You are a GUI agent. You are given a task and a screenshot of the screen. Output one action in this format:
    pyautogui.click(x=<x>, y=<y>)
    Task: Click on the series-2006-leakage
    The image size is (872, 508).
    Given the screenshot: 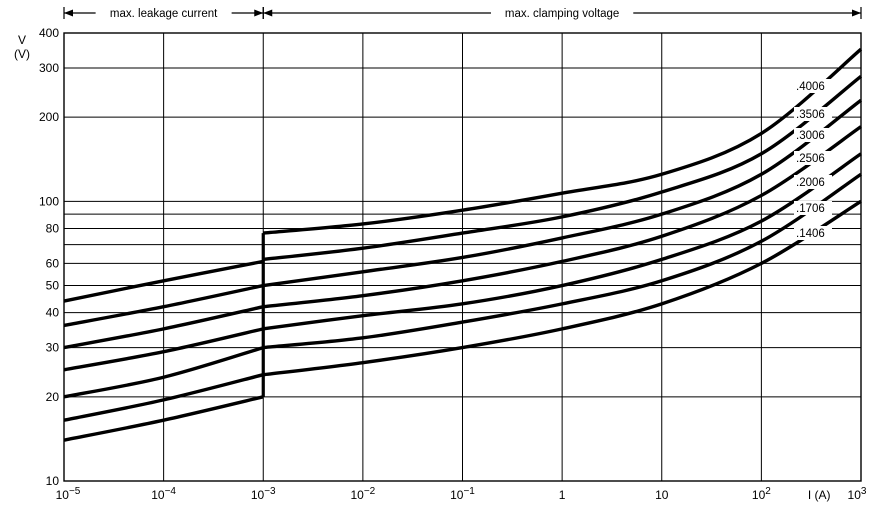 What is the action you would take?
    pyautogui.click(x=163, y=372)
    